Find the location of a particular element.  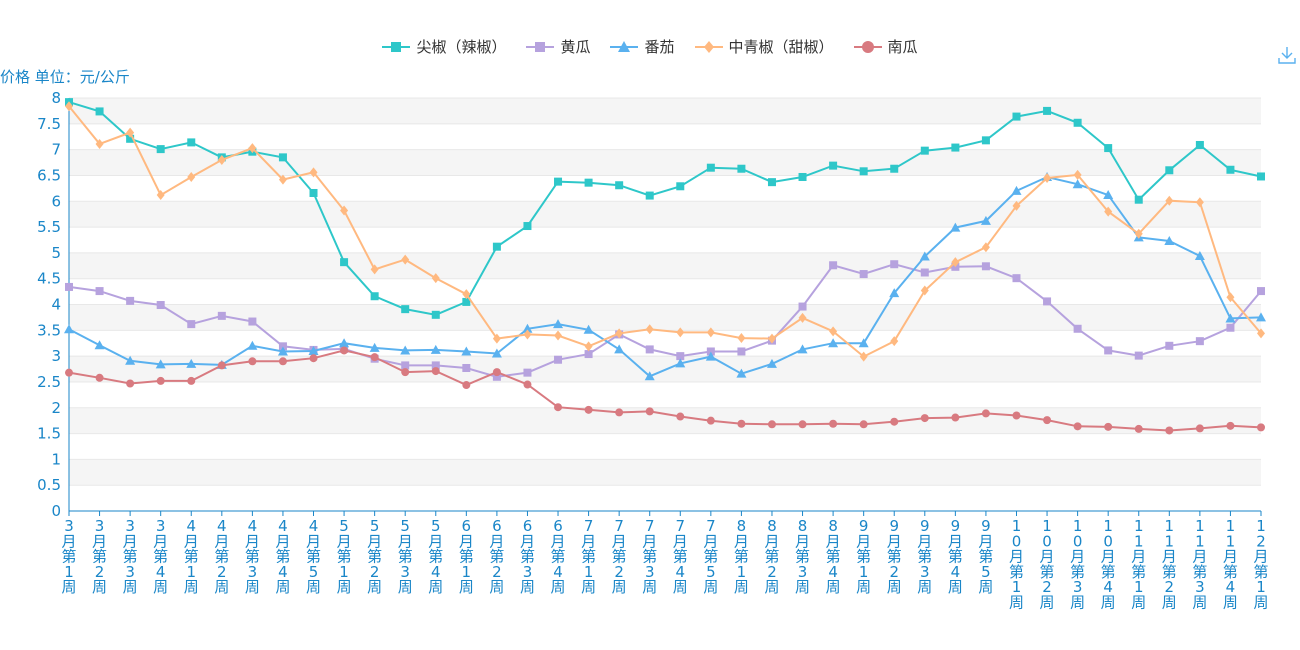

legend-item: 中青椒（甜椒） is located at coordinates (764, 46).